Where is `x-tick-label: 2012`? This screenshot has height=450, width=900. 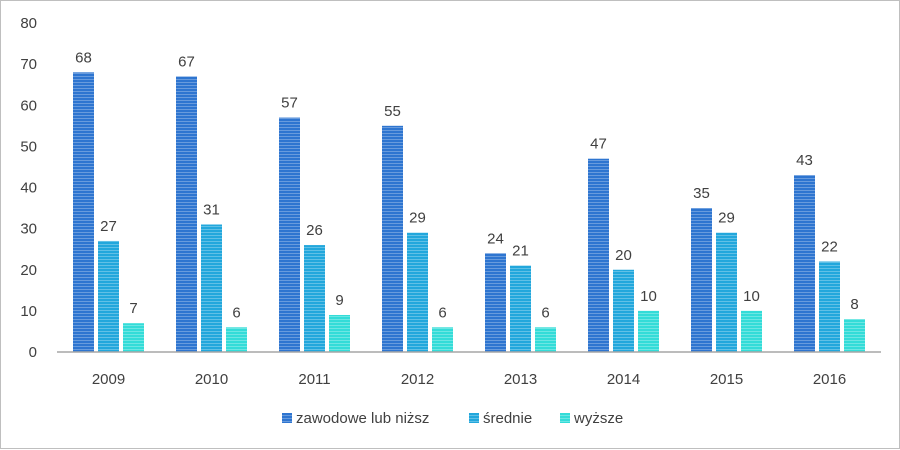 x-tick-label: 2012 is located at coordinates (417, 379).